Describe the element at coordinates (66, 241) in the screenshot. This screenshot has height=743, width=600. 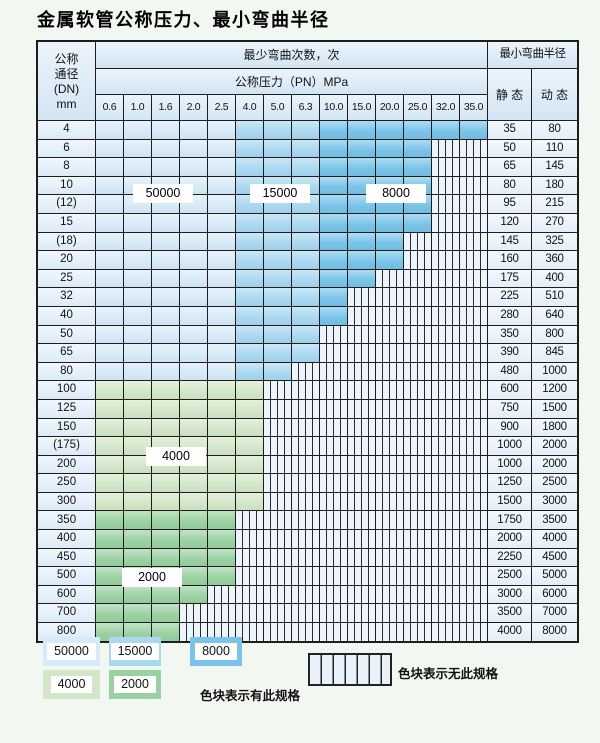
I see `dn-label-cell: (18)` at that location.